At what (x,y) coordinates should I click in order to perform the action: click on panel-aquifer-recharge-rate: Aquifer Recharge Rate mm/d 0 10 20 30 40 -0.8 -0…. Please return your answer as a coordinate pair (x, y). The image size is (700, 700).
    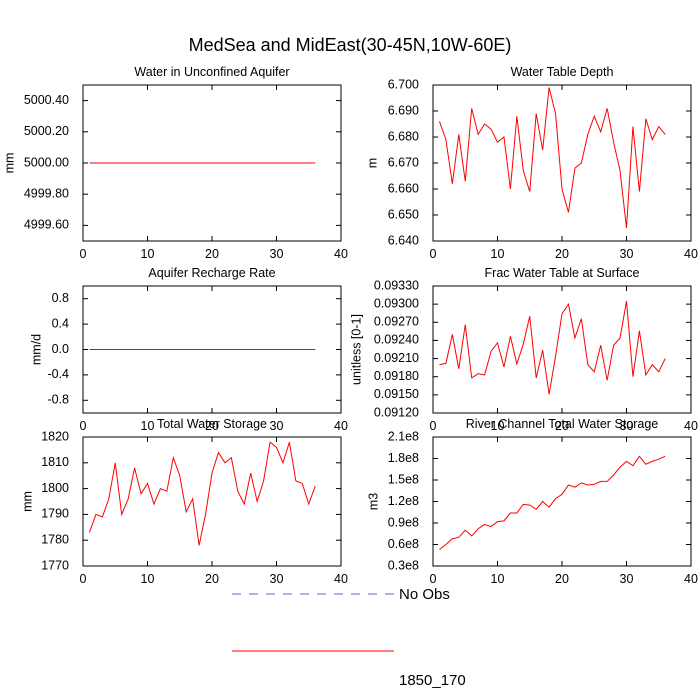
    Looking at the image, I should click on (188, 349).